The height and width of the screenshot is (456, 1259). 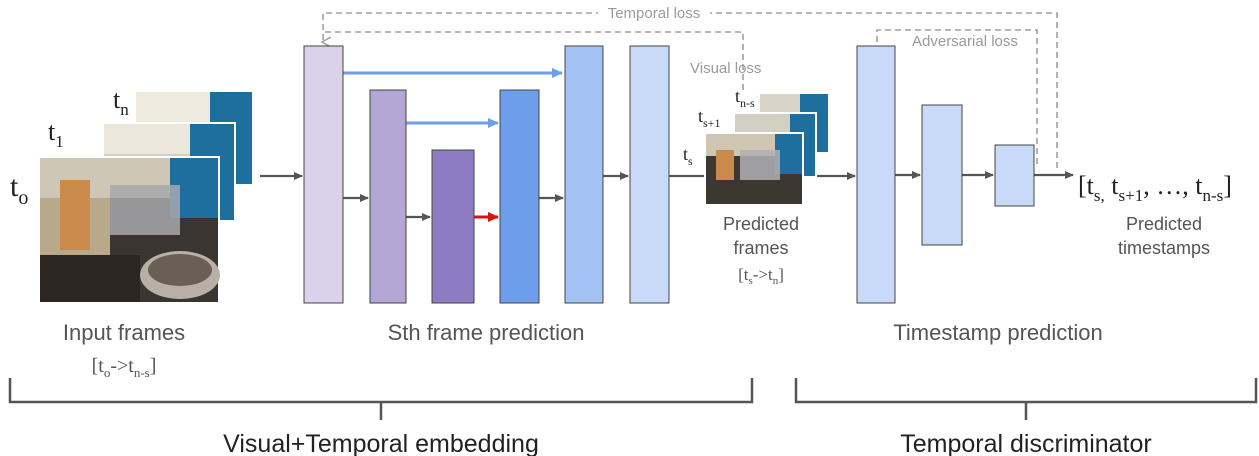 I want to click on output-sequence: [ts, ts+1, …, tn-s], so click(x=1155, y=188).